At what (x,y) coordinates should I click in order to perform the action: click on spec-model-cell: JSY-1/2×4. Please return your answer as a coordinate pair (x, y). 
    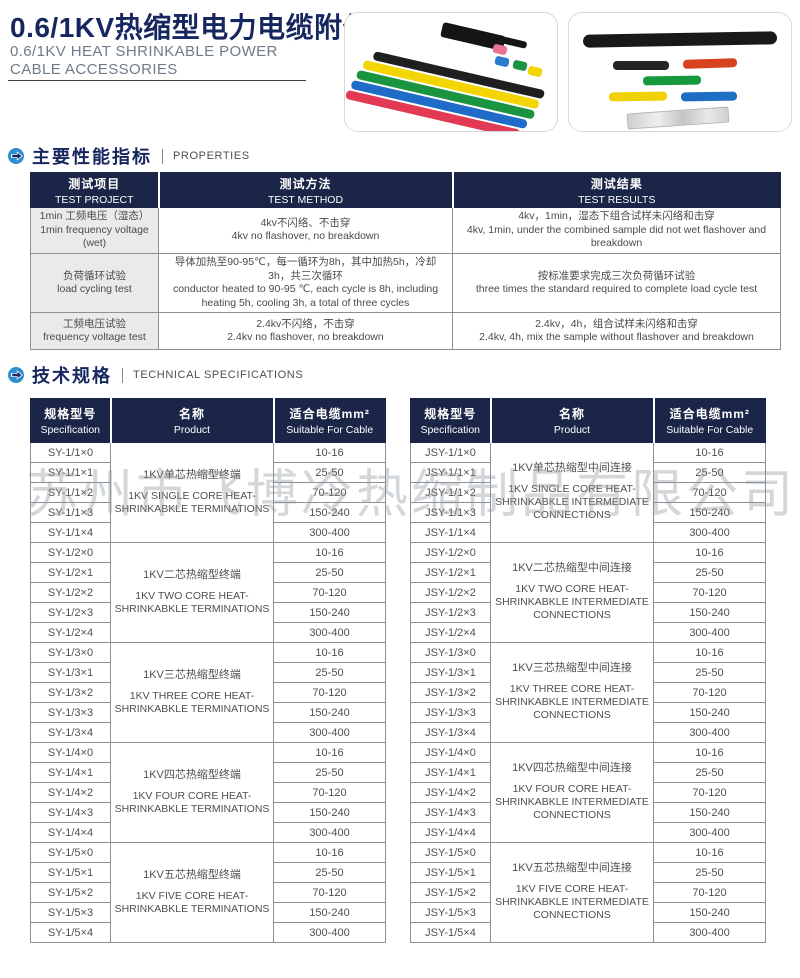
    Looking at the image, I should click on (450, 632).